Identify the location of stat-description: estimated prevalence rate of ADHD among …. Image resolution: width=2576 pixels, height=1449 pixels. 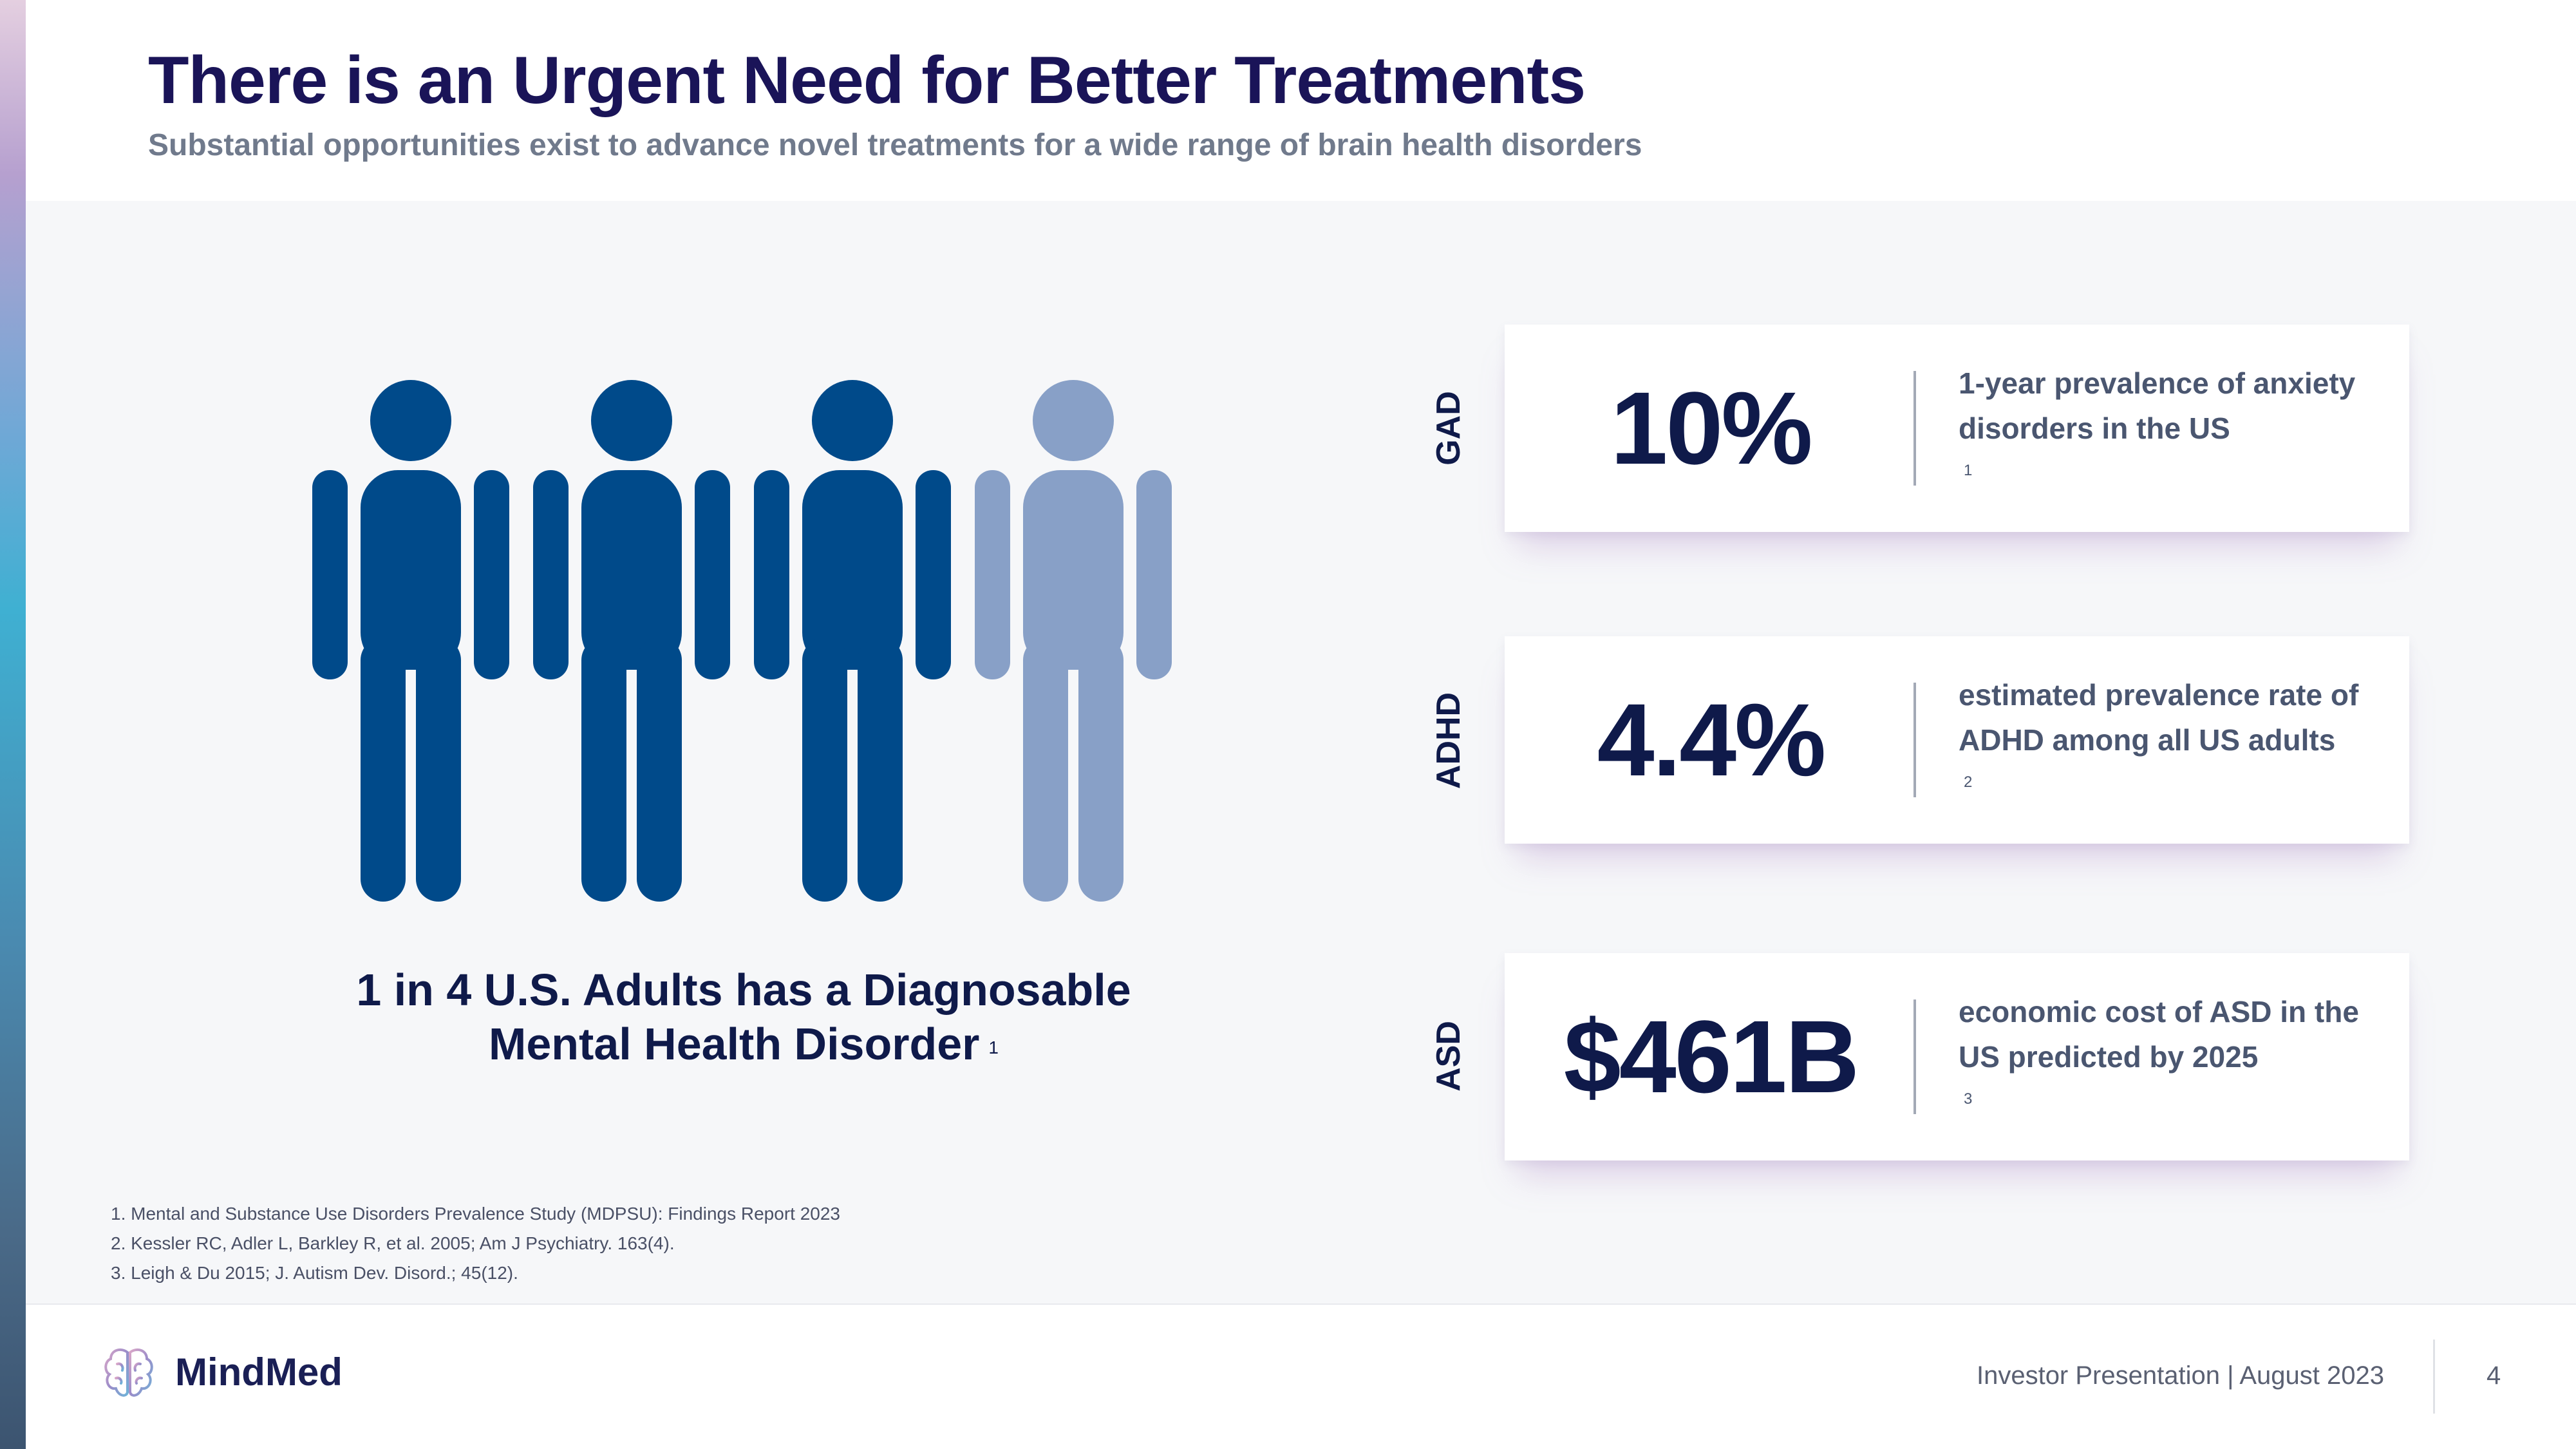
(2159, 734).